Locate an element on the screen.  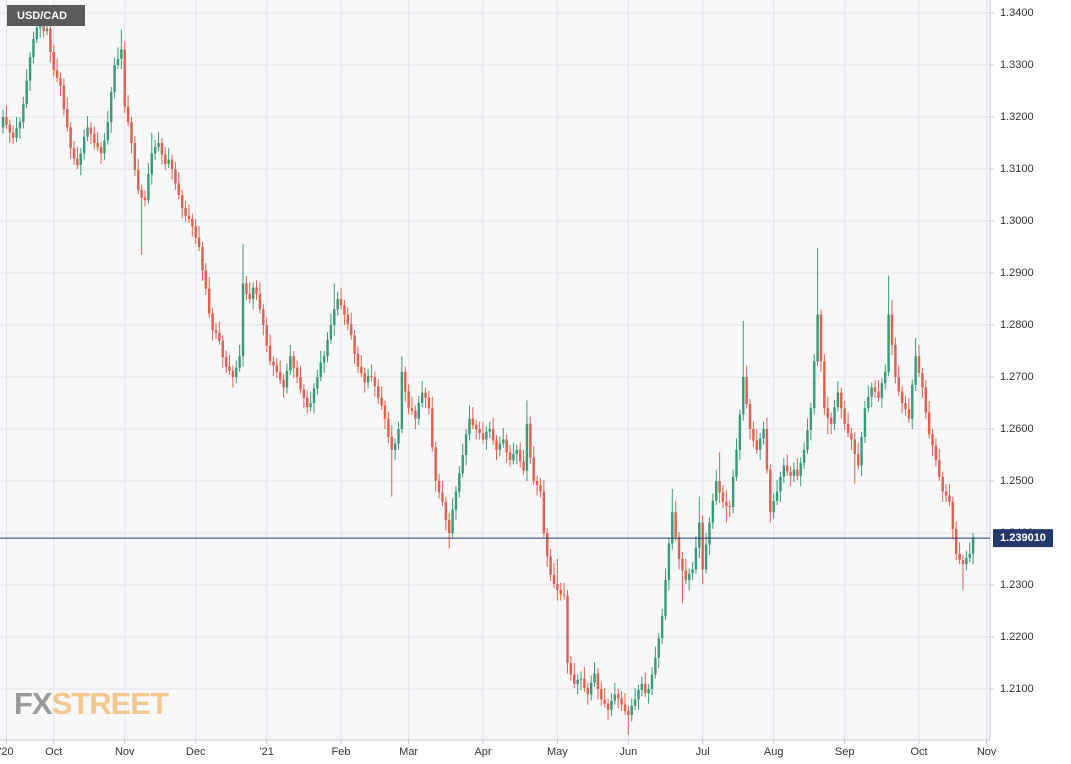
x-tick-label: '20 is located at coordinates (7, 752).